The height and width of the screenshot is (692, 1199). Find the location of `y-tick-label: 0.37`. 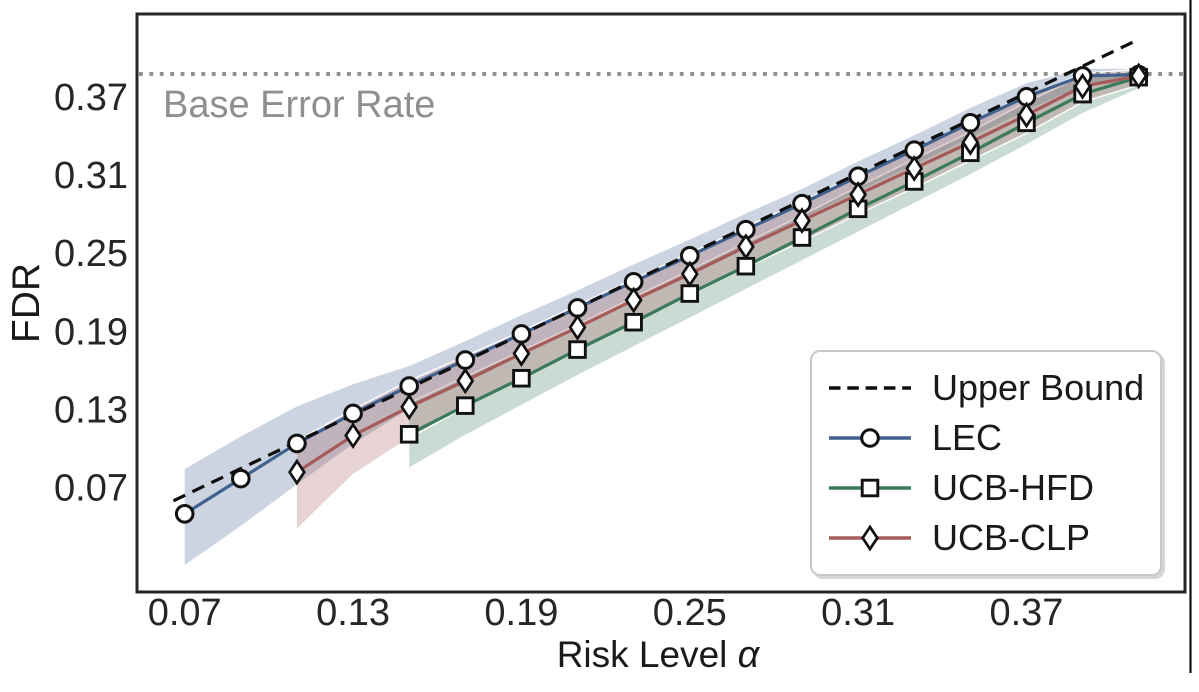

y-tick-label: 0.37 is located at coordinates (91, 98).